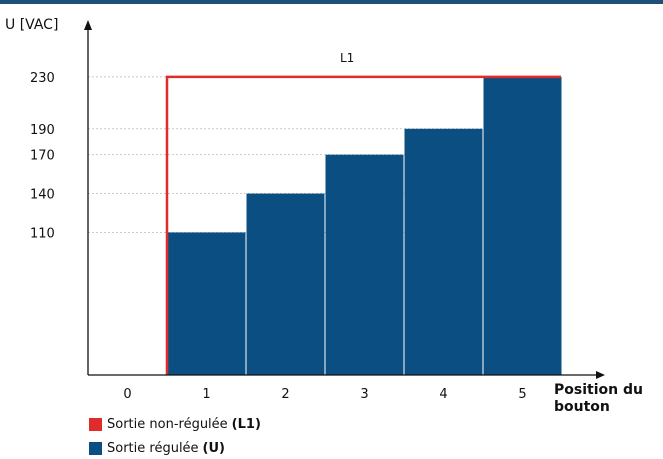 This screenshot has width=663, height=459. Describe the element at coordinates (600, 375) in the screenshot. I see `x-axis-arrow` at that location.